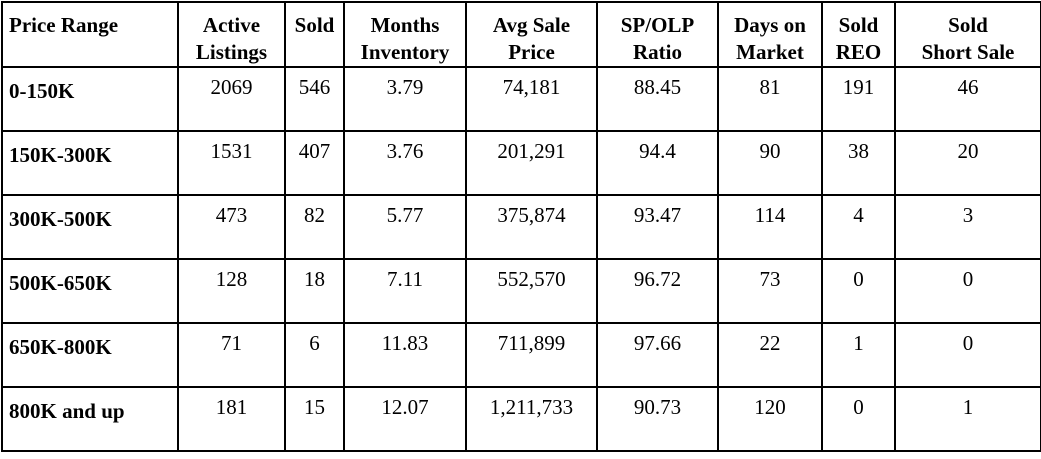  What do you see at coordinates (967, 163) in the screenshot?
I see `sold-short-sale-cell: 20` at bounding box center [967, 163].